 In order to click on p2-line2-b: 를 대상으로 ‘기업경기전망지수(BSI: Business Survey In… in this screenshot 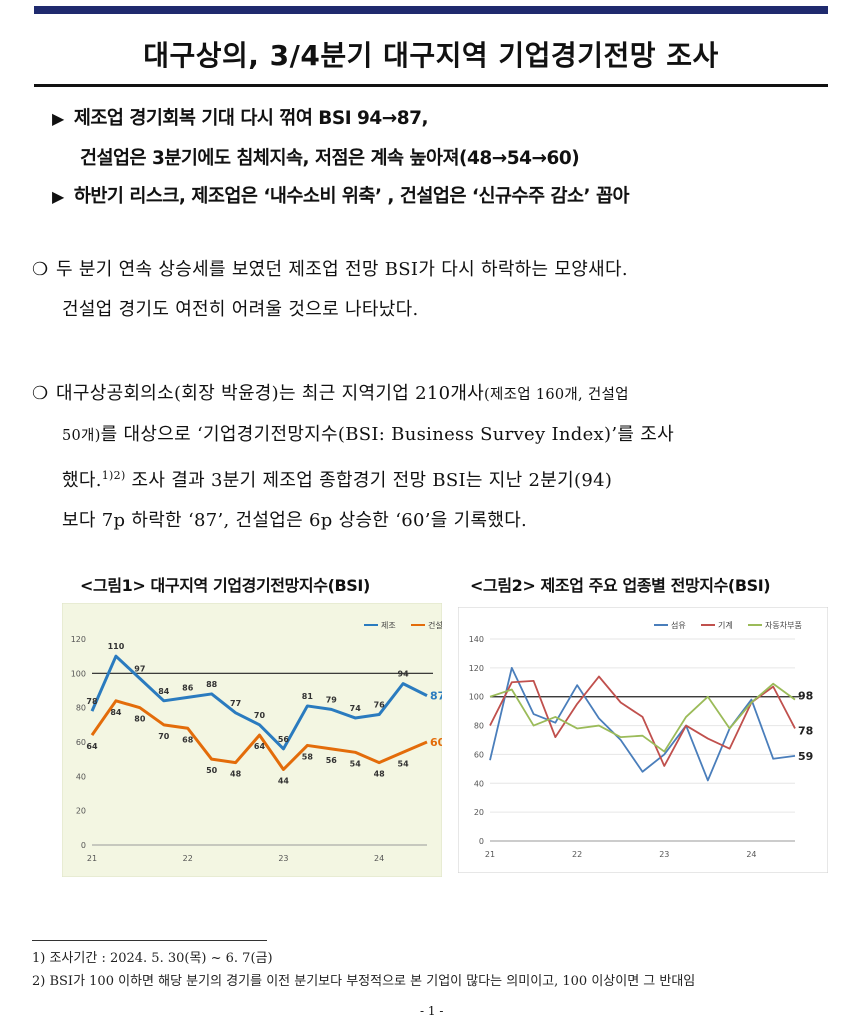, I will do `click(387, 434)`.